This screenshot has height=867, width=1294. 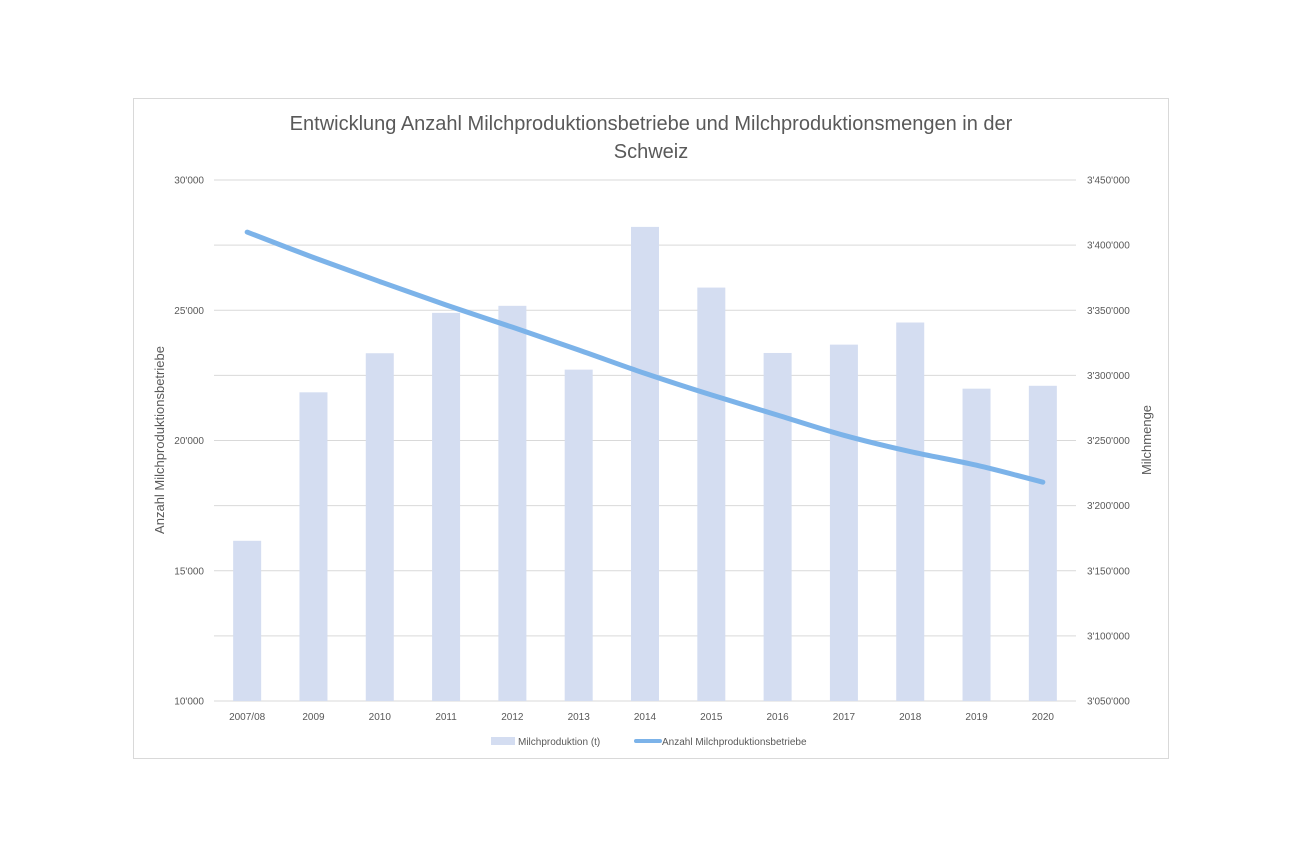 What do you see at coordinates (976, 717) in the screenshot?
I see `x-tick-label: 2019` at bounding box center [976, 717].